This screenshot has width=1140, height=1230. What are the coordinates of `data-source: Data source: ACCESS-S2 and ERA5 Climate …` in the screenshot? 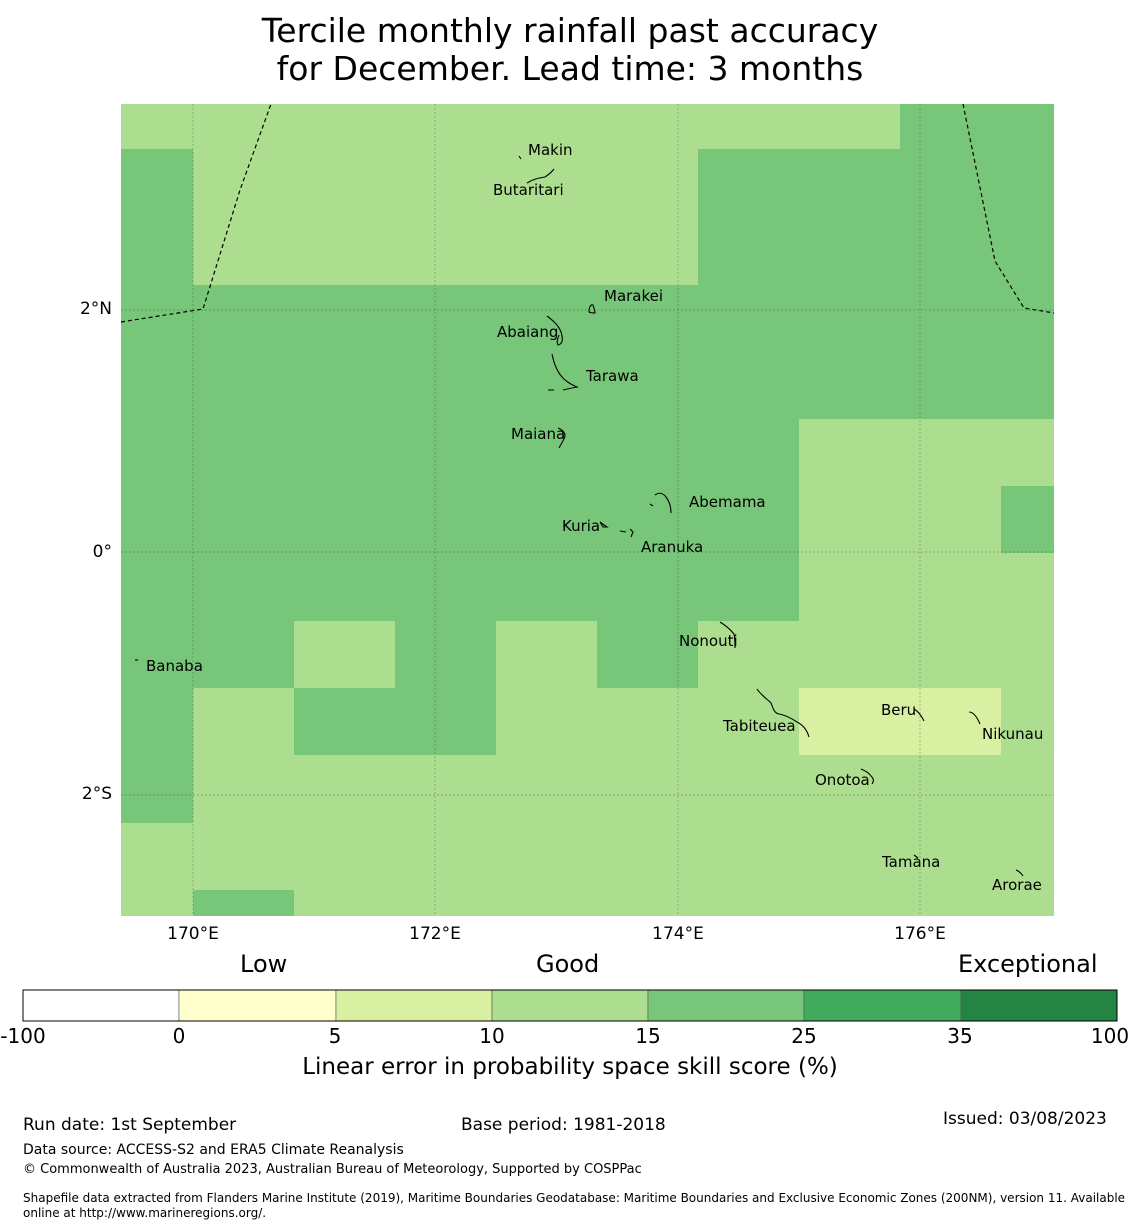 It's located at (213, 1150).